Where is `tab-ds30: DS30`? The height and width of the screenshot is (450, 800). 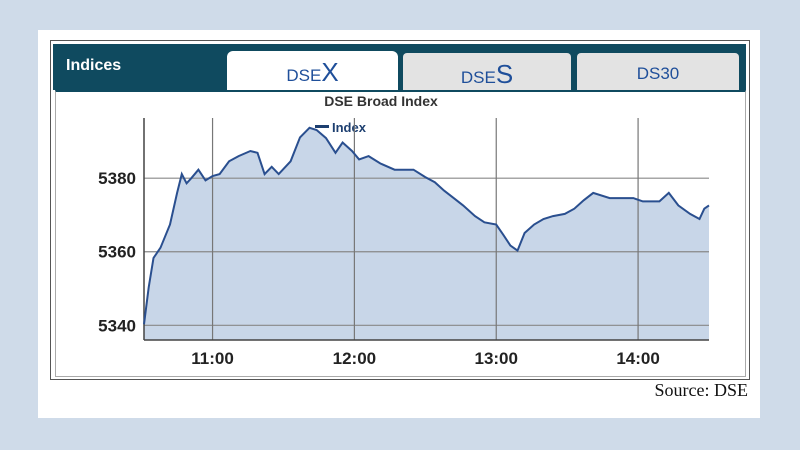 tab-ds30: DS30 is located at coordinates (658, 73).